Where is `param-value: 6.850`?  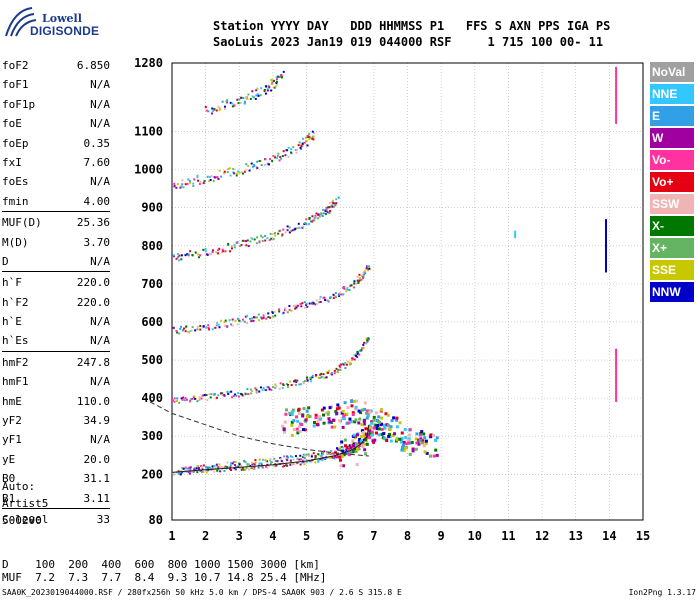
param-value: 6.850 is located at coordinates (93, 65).